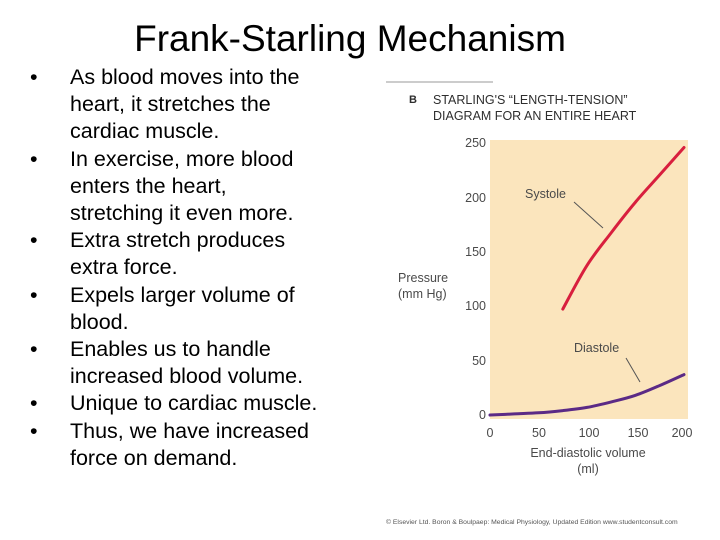  I want to click on y-tick-label: 0, so click(482, 415).